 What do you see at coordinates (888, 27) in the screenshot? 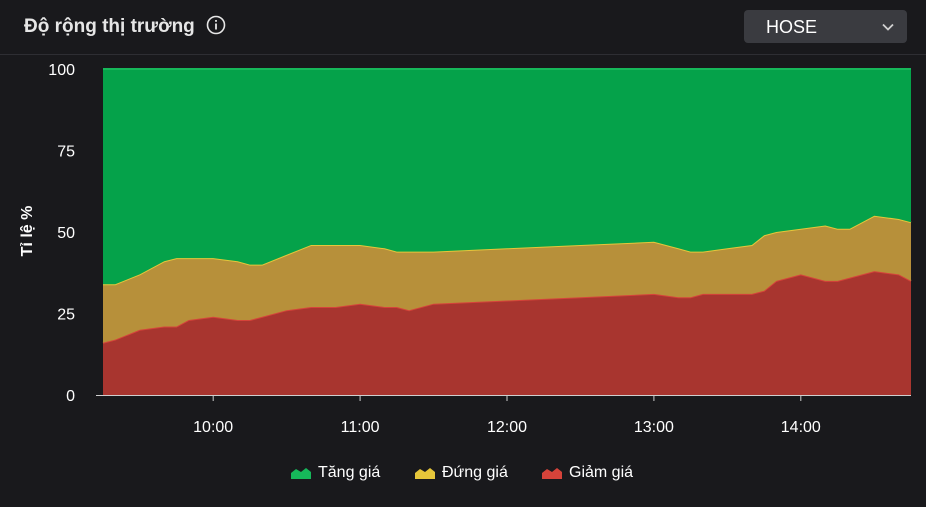
I see `chevron-down-icon` at bounding box center [888, 27].